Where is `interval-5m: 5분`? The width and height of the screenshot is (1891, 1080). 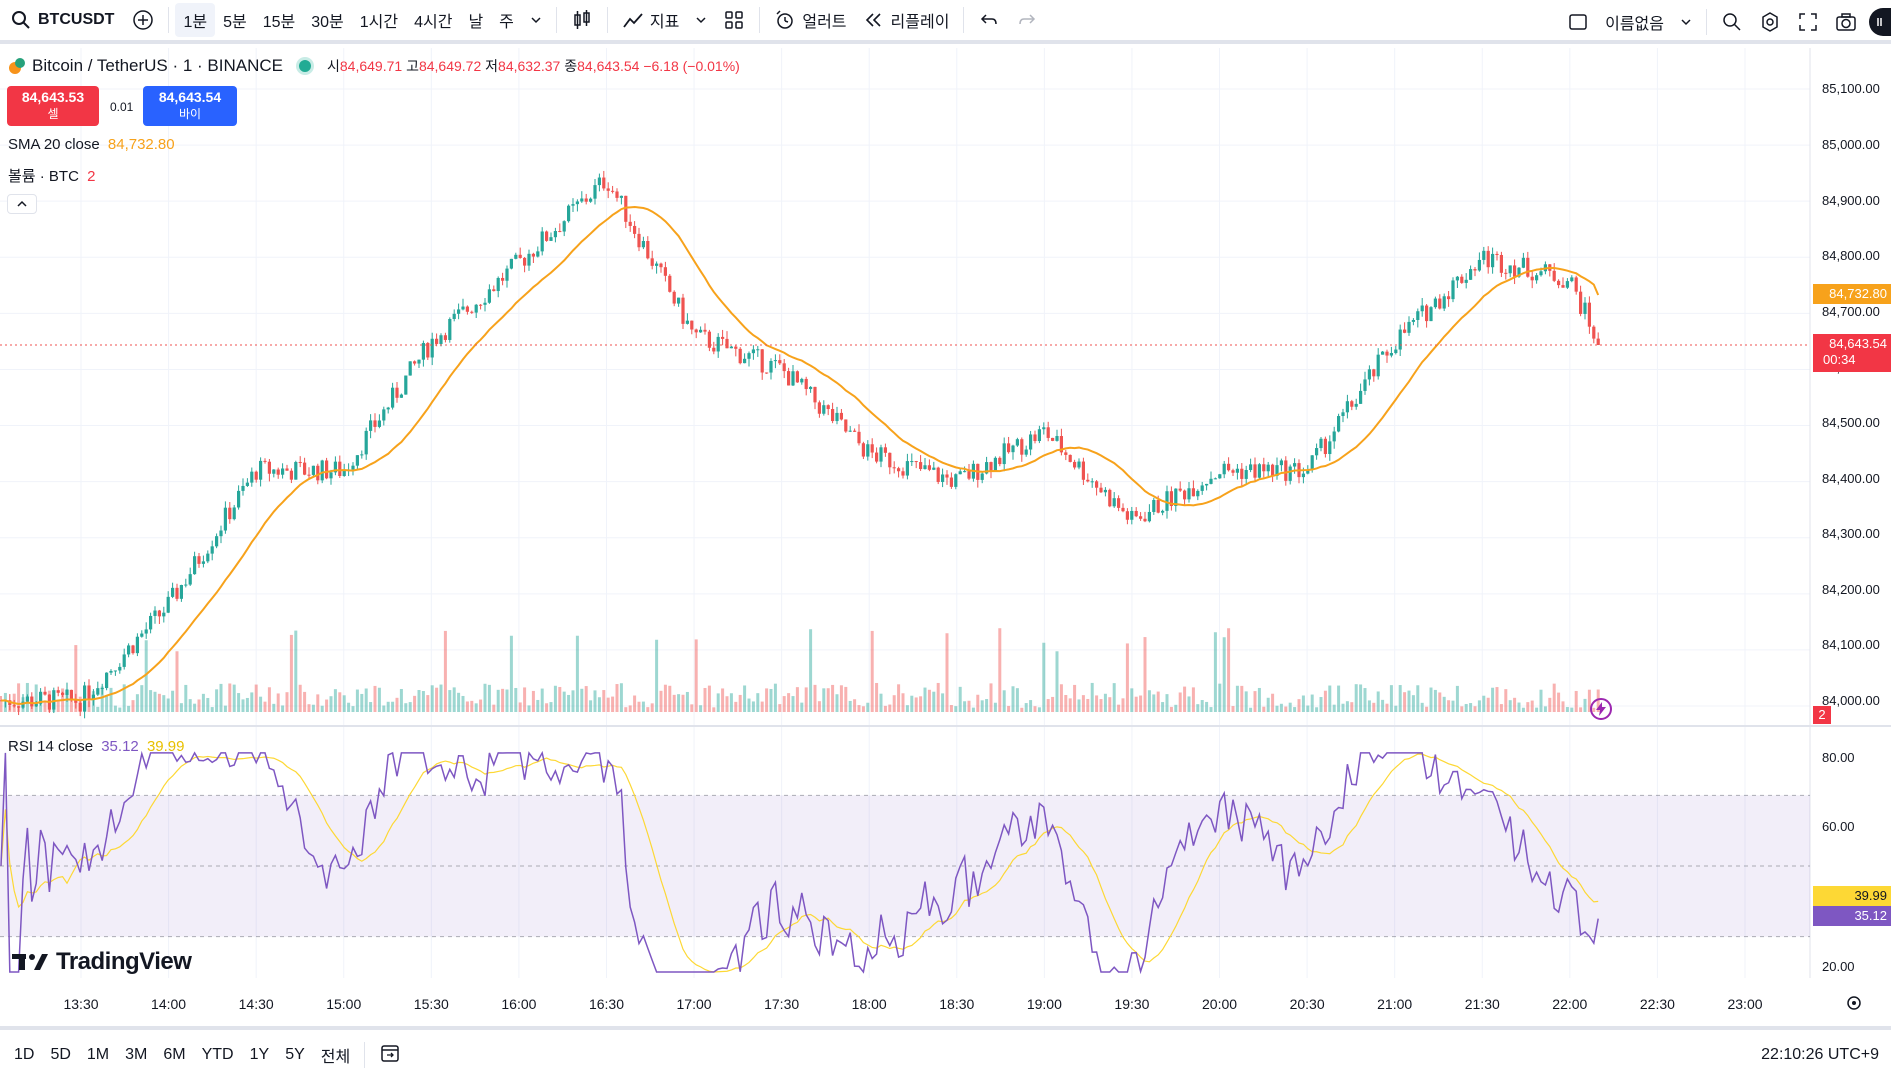
interval-5m: 5분 is located at coordinates (235, 22).